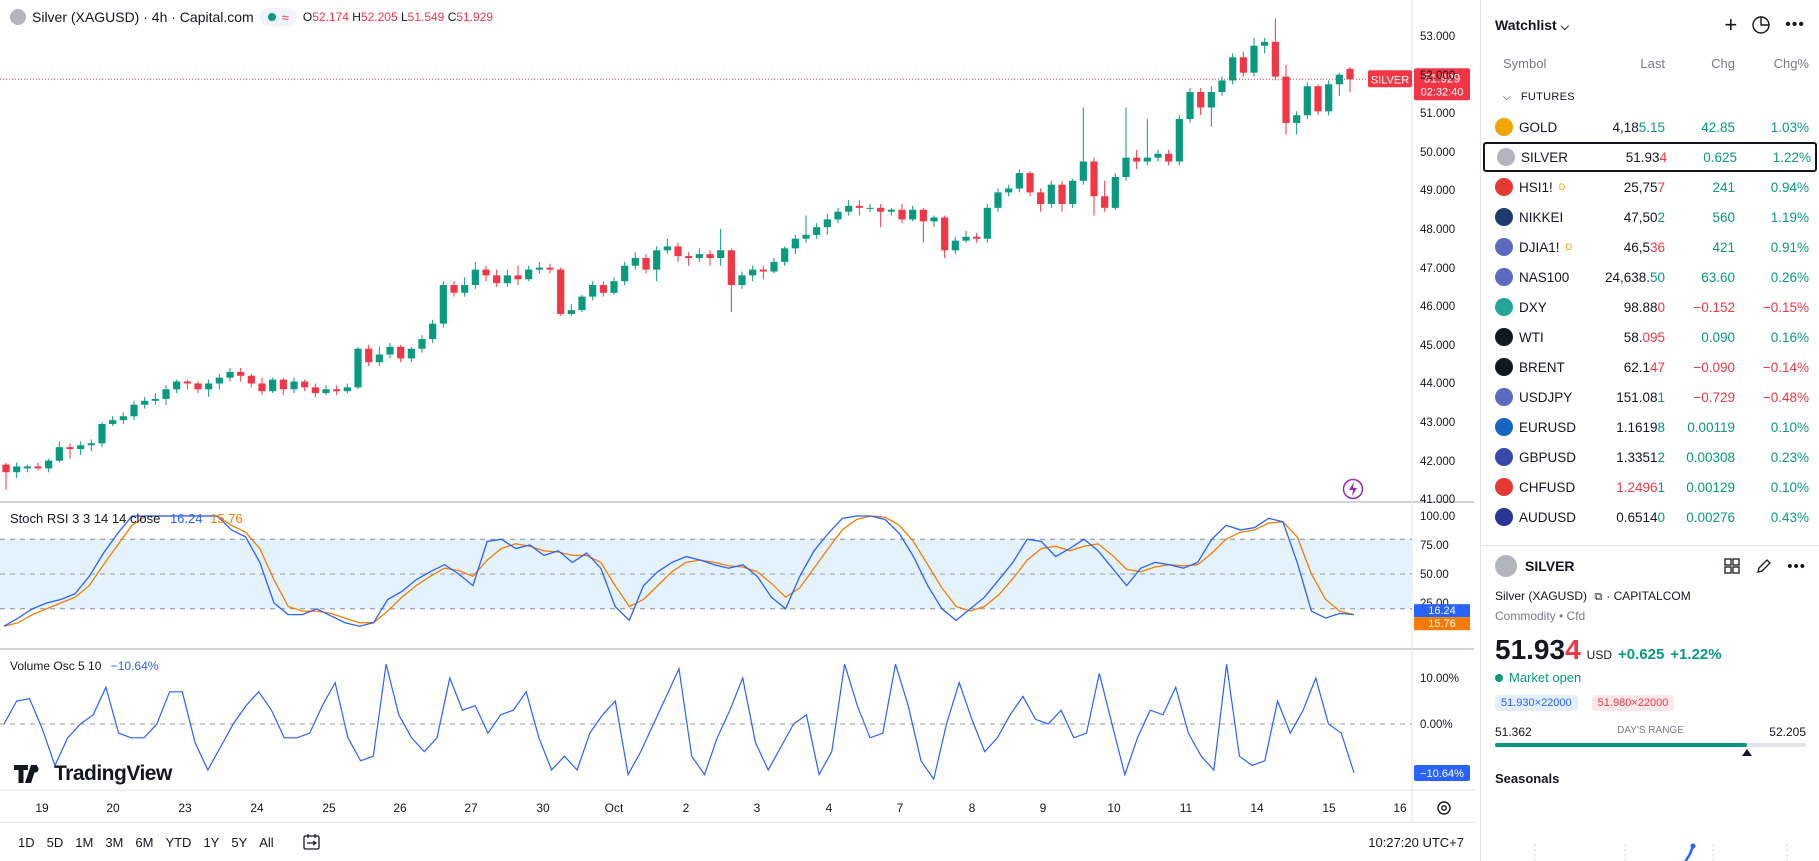  Describe the element at coordinates (1650, 277) in the screenshot. I see `watchlist-row-nas100: NAS100 24,638.50 63.60 0.26%` at that location.